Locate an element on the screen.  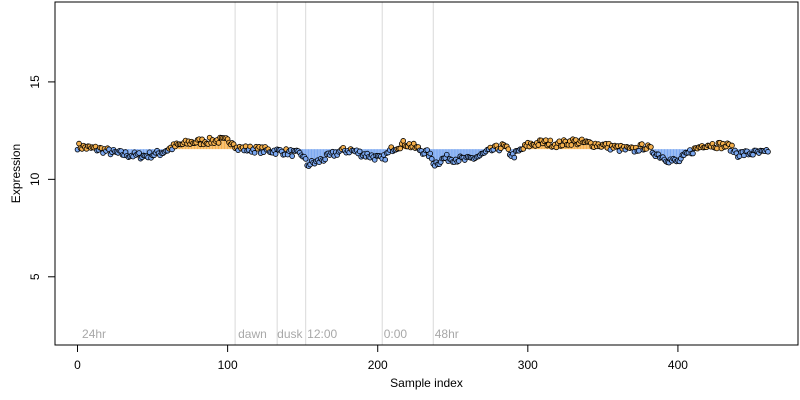
x-tick-label: 200 is located at coordinates (378, 365).